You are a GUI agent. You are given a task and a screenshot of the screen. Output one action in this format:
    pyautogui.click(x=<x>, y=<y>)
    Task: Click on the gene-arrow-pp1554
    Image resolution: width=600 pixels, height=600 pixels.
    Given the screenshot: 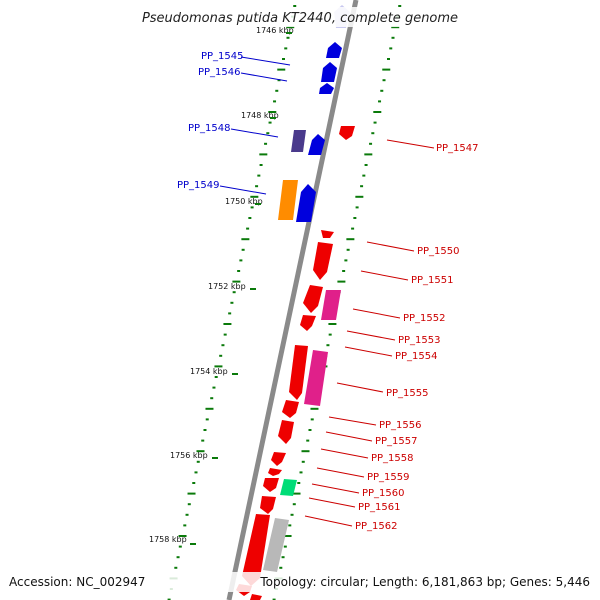 What is the action you would take?
    pyautogui.click(x=298, y=372)
    